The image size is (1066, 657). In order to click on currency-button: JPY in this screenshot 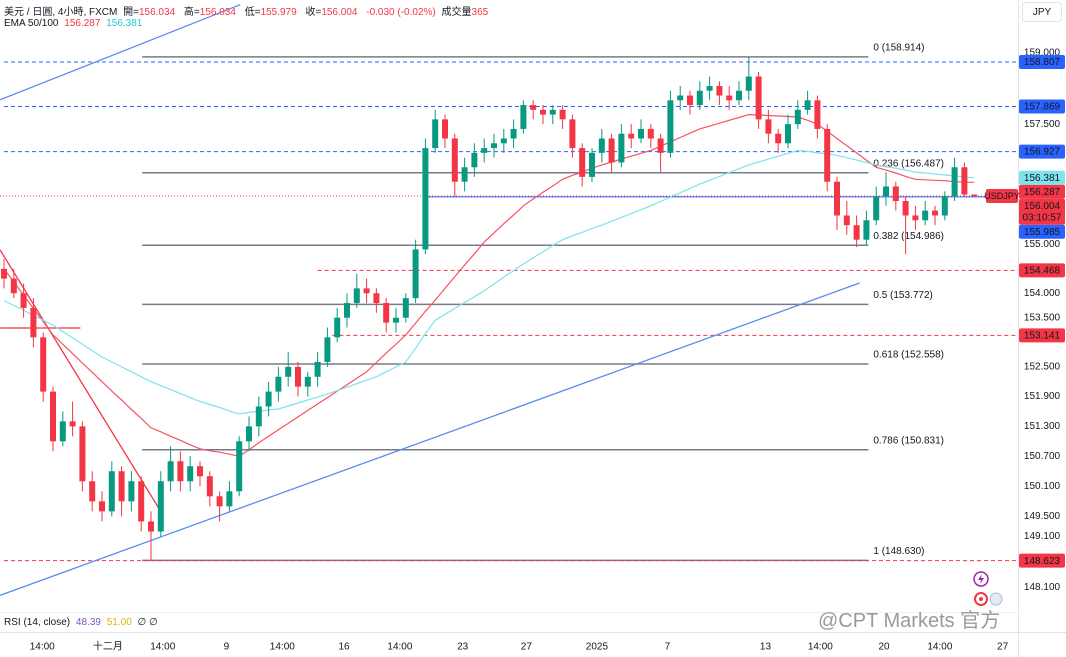, I will do `click(1042, 12)`.